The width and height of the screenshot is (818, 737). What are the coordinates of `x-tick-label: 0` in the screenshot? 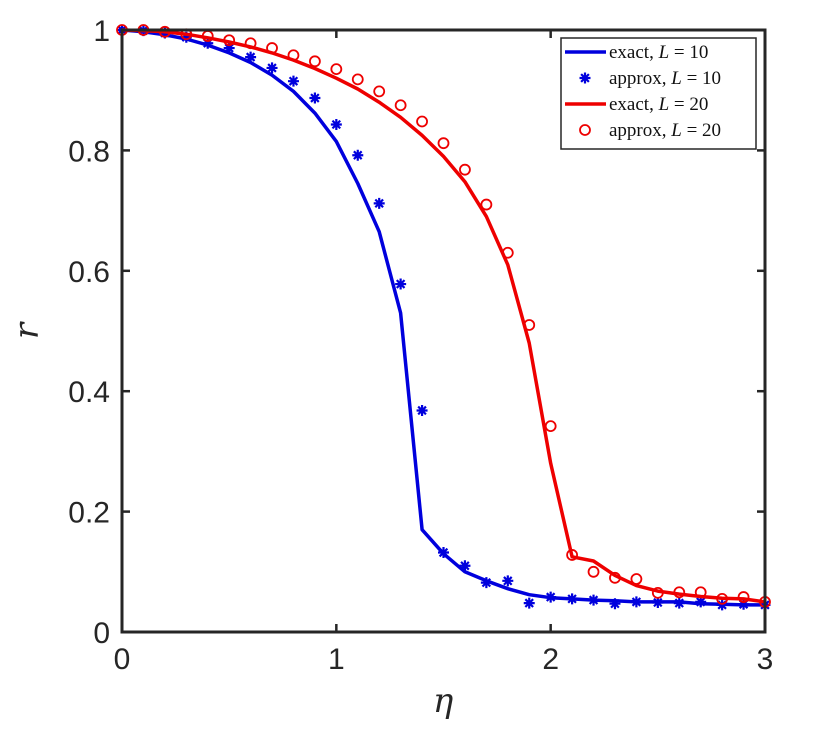 It's located at (122, 659).